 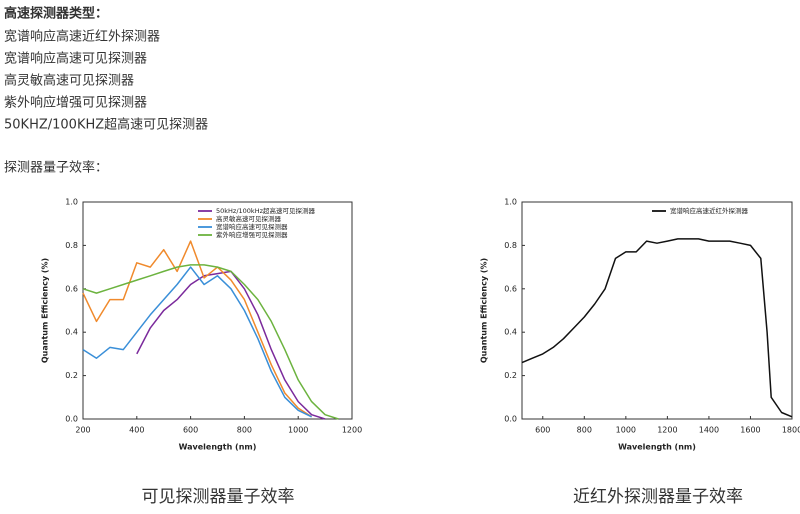 I want to click on legend-label: 紫外响应增强可见探测器, so click(x=252, y=234).